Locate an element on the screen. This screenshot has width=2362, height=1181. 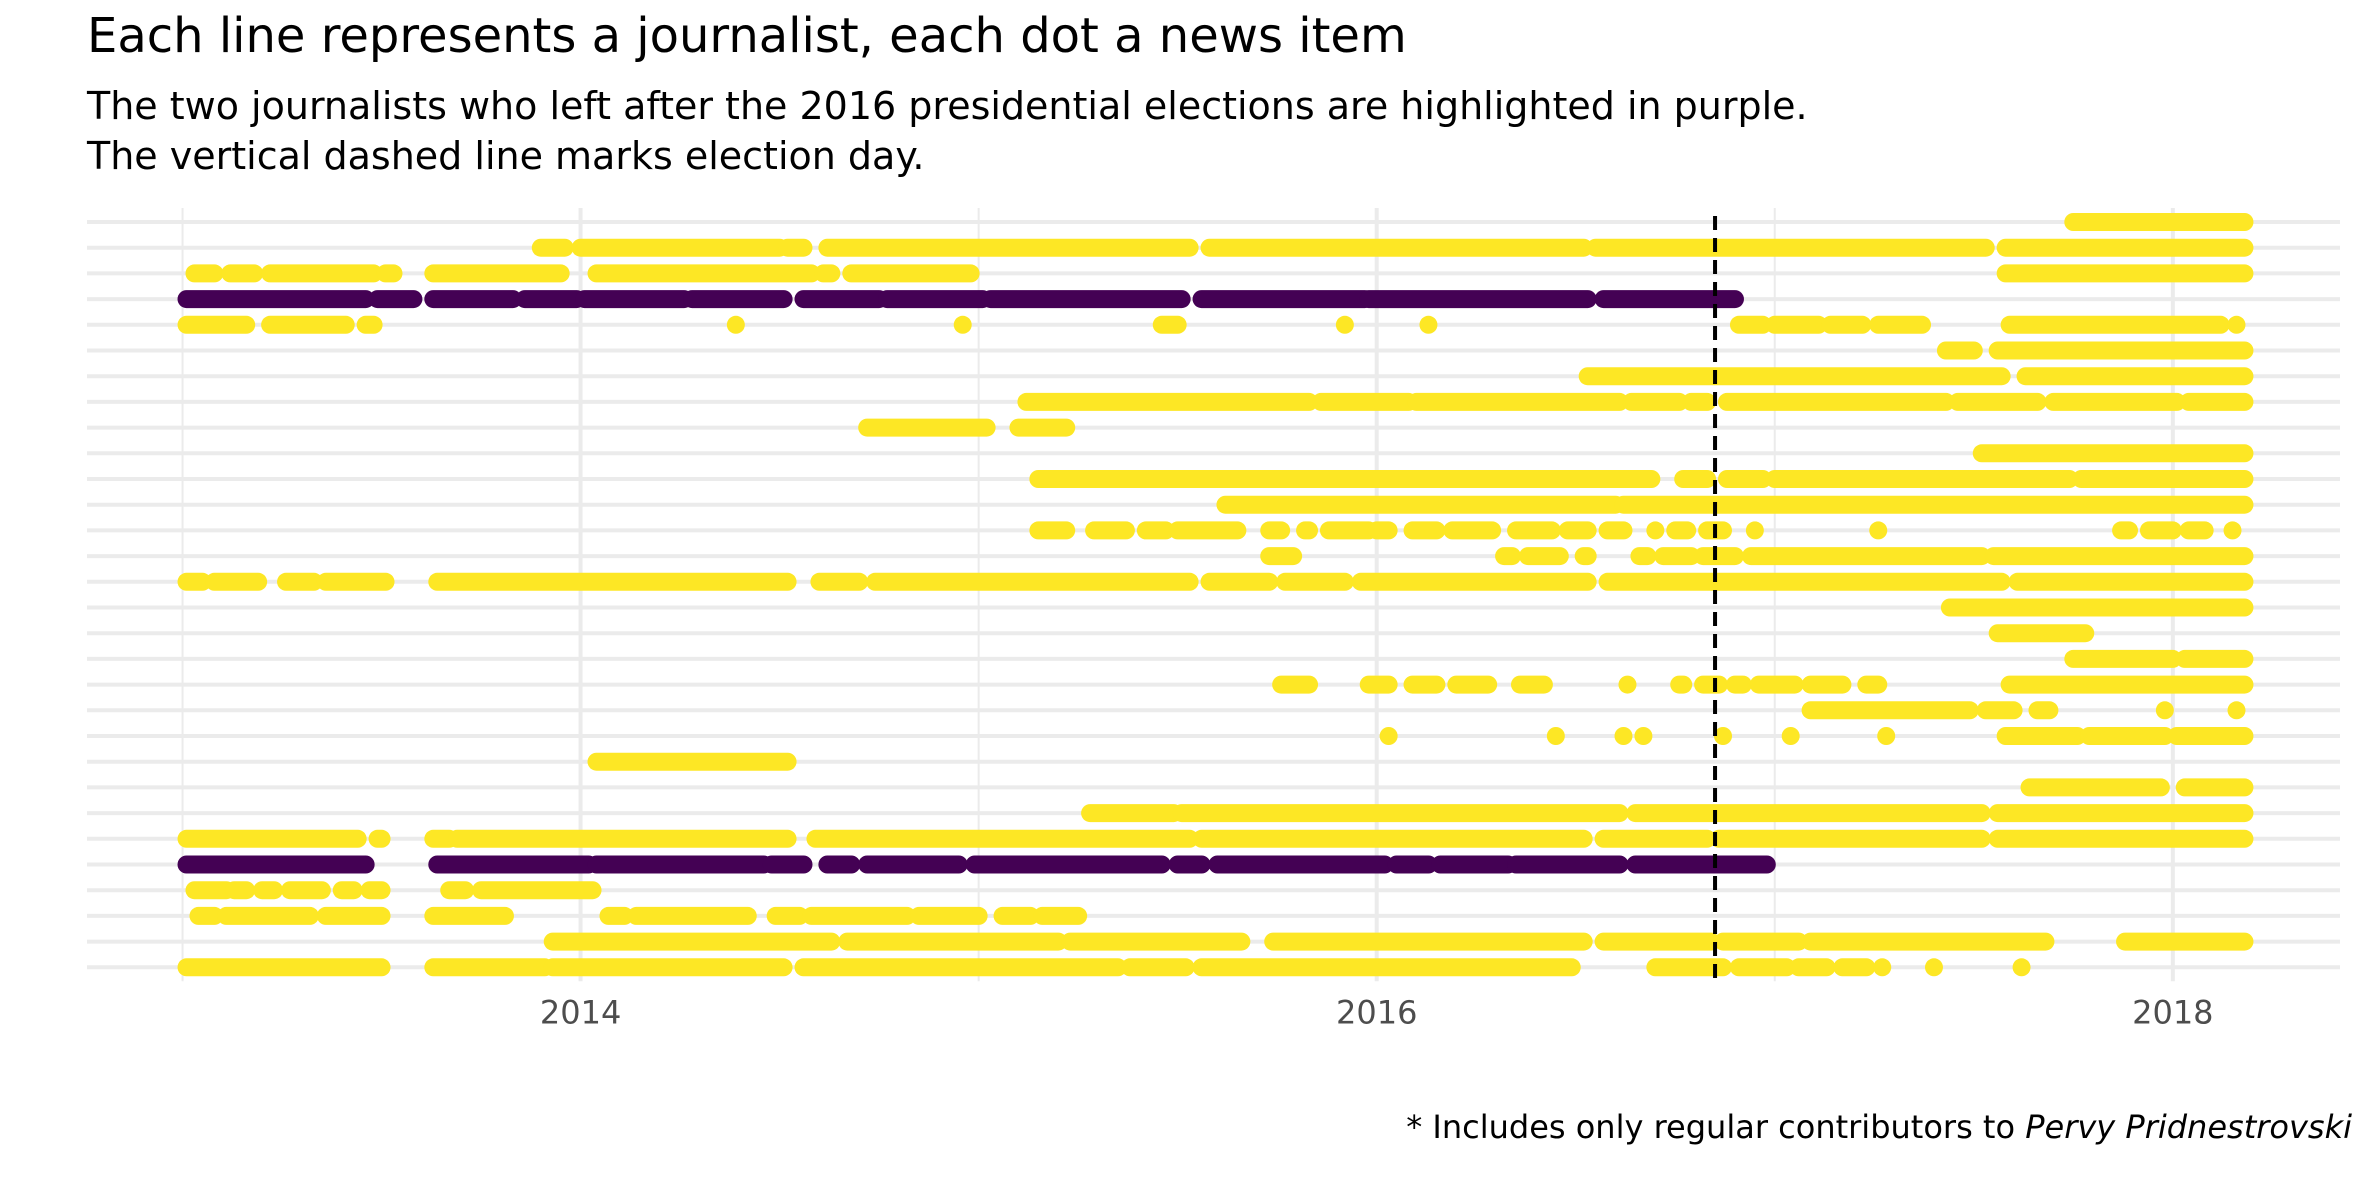
x-tick-label: 2014 is located at coordinates (580, 1012).